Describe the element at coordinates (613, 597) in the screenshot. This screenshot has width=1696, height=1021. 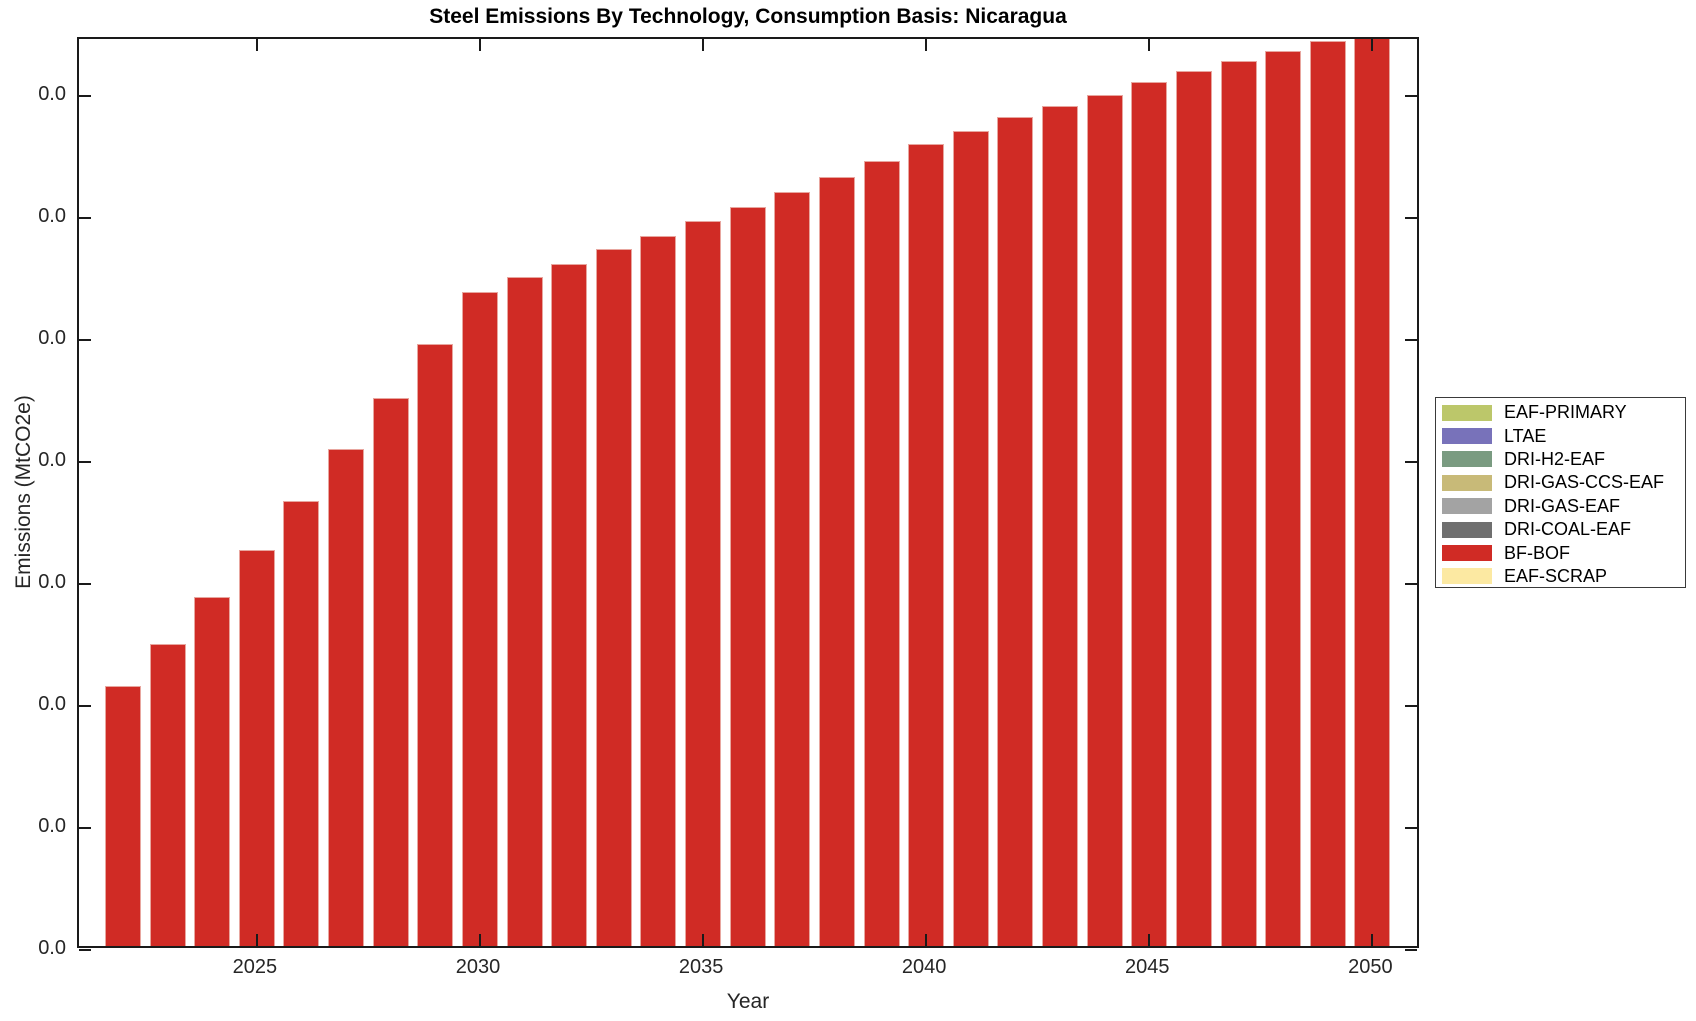
I see `bar-2033` at that location.